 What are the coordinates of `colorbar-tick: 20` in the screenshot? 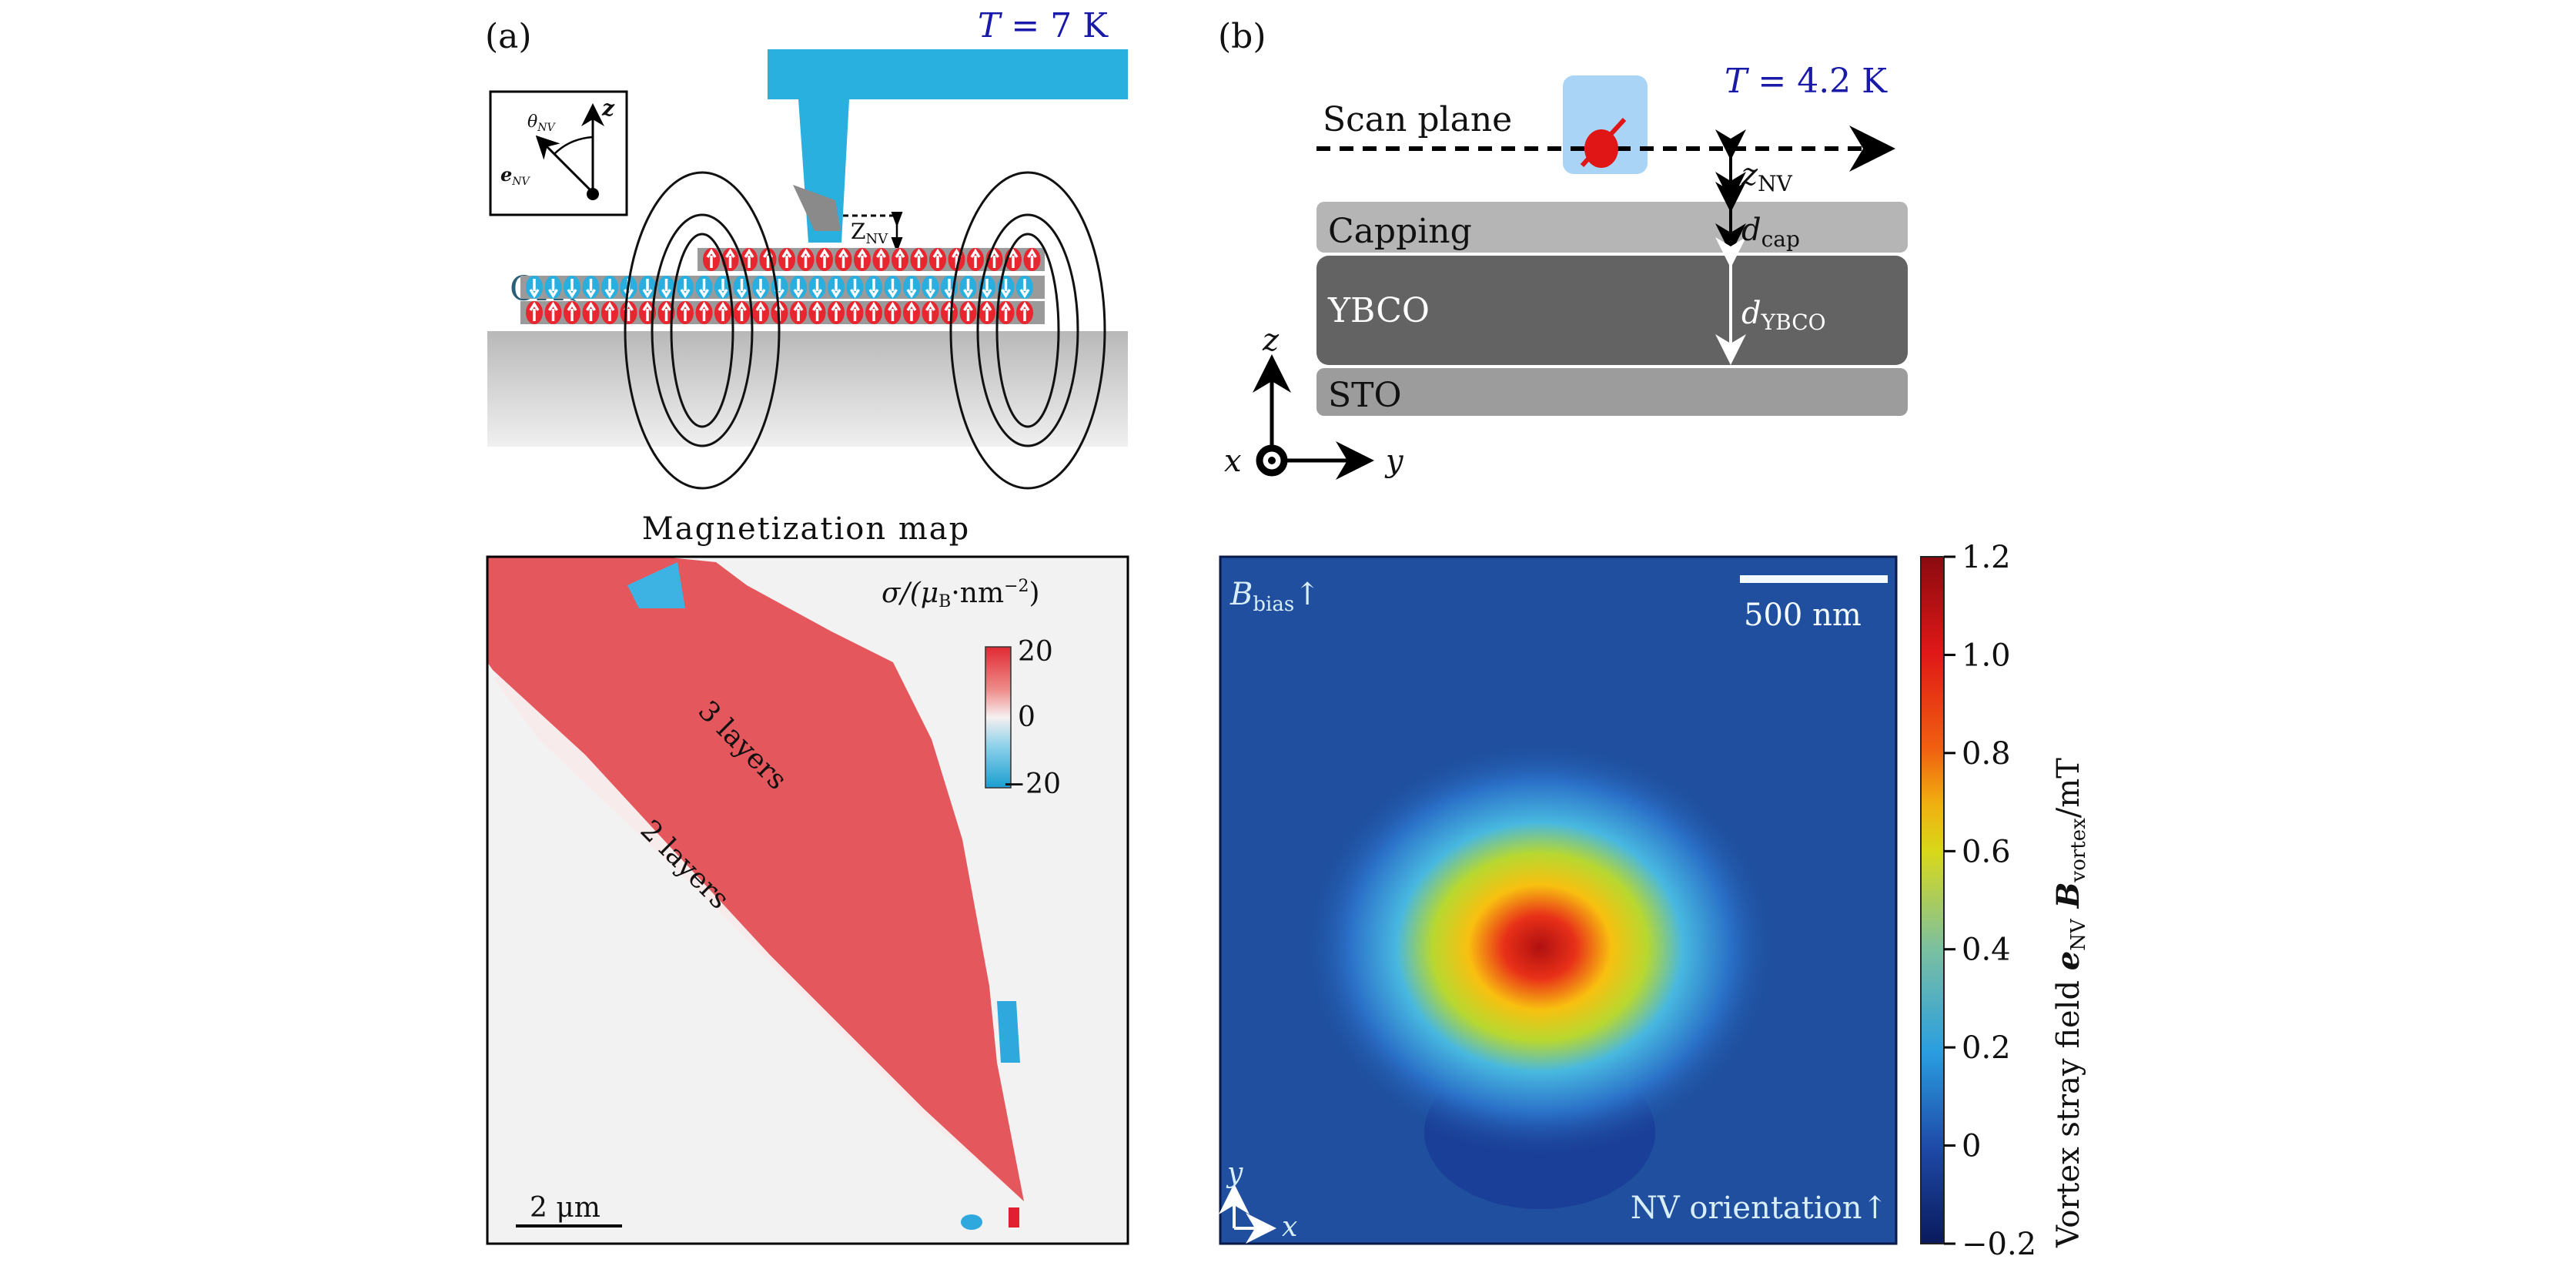 It's located at (1035, 652).